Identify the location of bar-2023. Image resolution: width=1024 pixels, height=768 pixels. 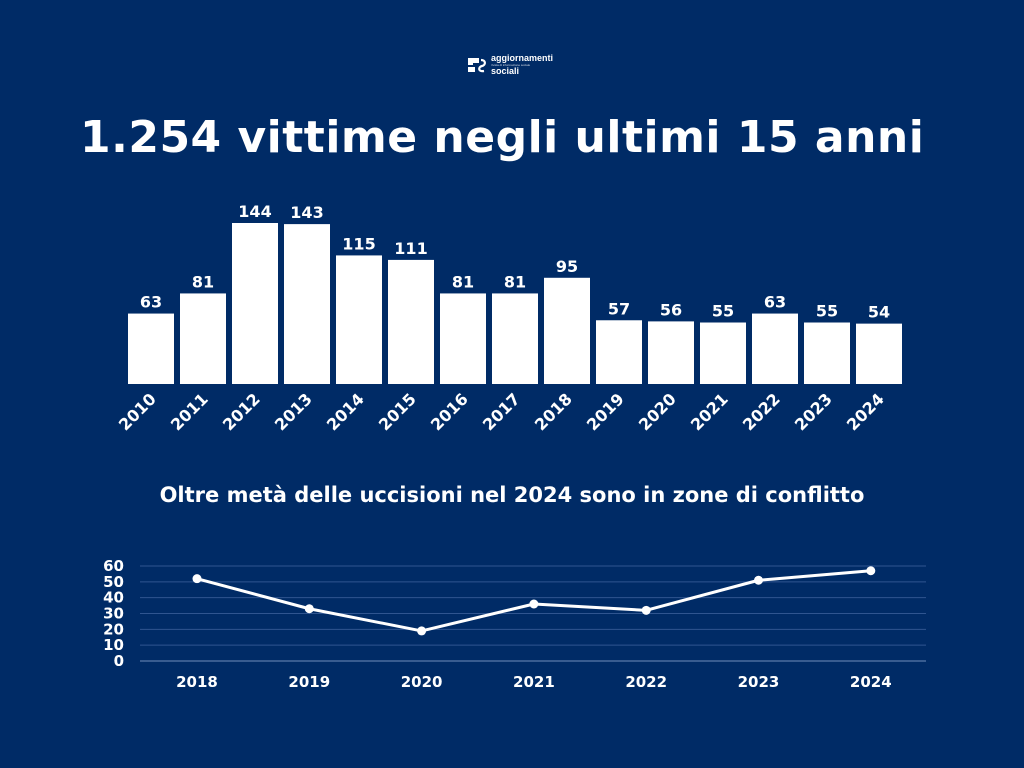
(827, 353).